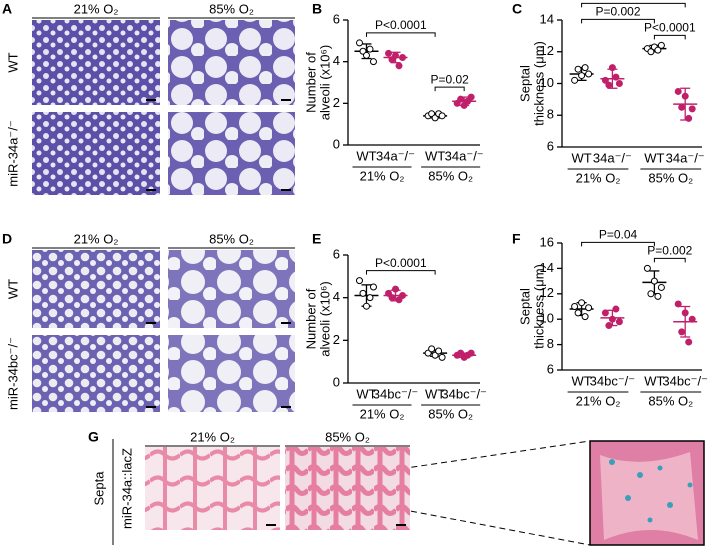  Describe the element at coordinates (336, 143) in the screenshot. I see `y-tick-label: 0` at that location.